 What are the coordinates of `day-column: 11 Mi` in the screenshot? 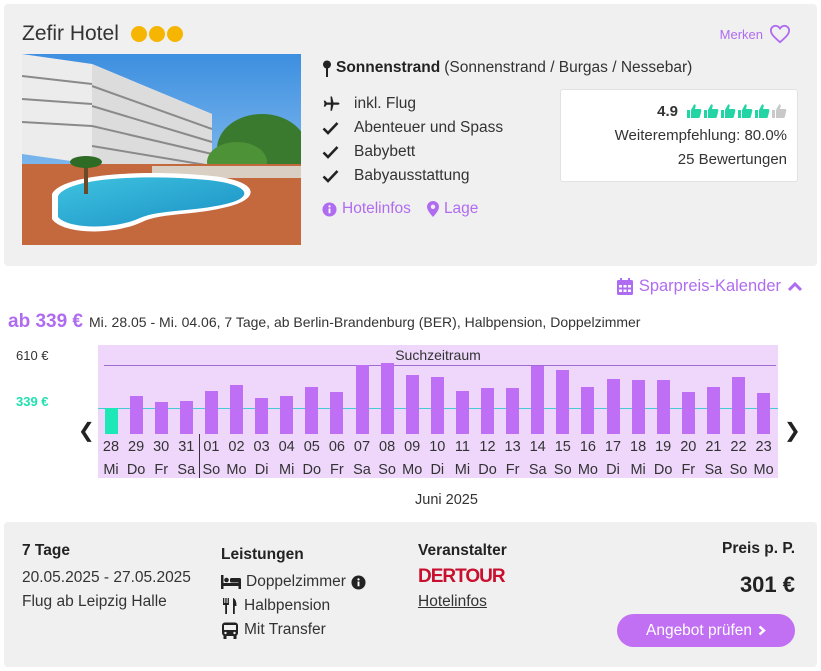 It's located at (462, 459).